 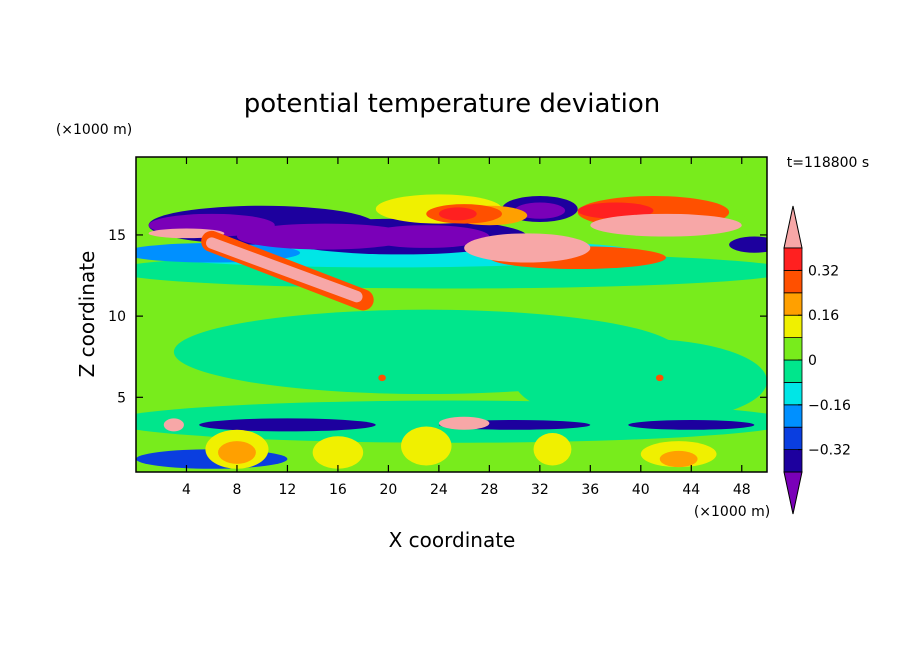 I want to click on x-tick-label: 48, so click(x=742, y=490).